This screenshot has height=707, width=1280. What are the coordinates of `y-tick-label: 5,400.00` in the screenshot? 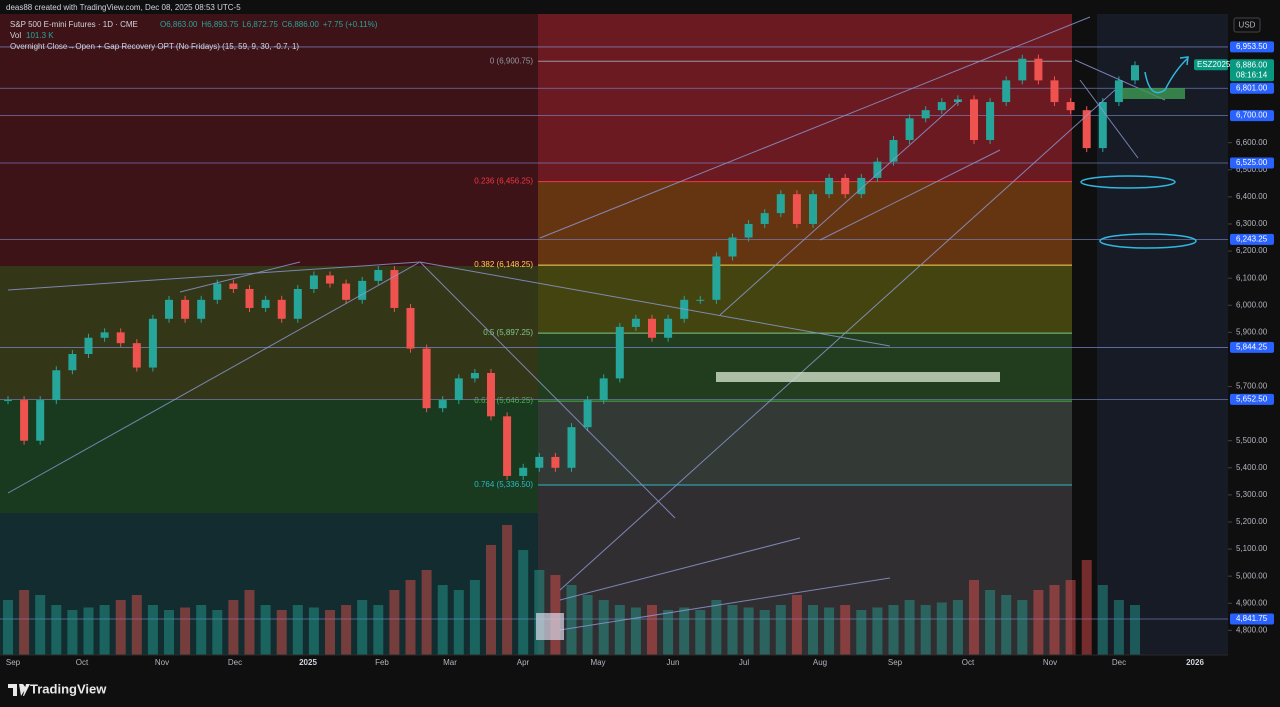 It's located at (1252, 467).